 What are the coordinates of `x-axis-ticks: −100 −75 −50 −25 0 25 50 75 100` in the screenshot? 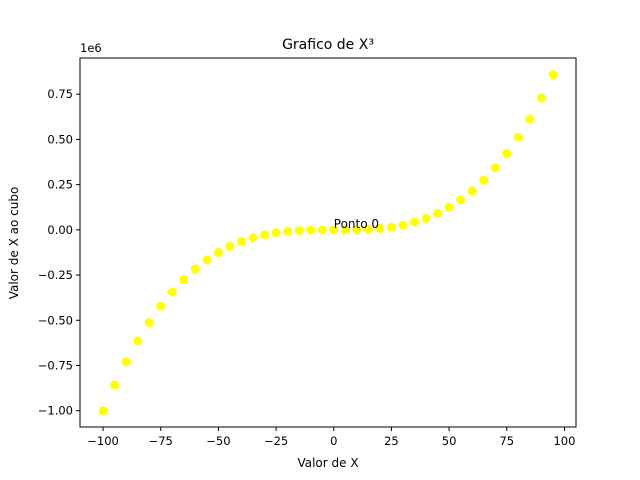 It's located at (331, 437).